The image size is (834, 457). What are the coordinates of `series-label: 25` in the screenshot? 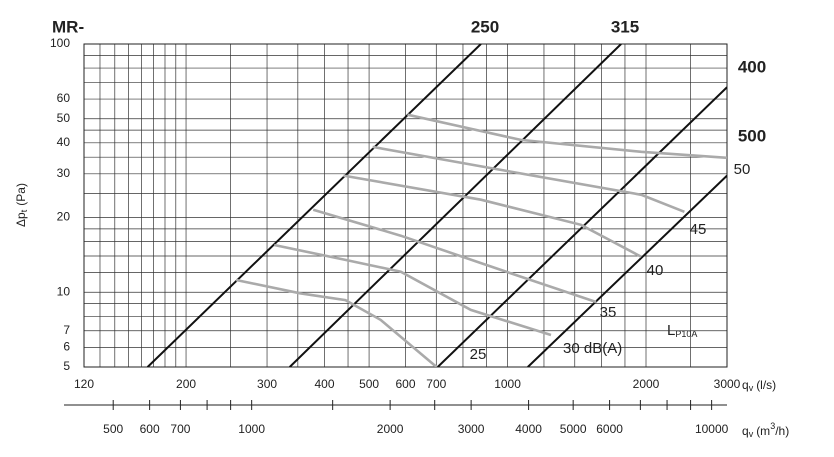 It's located at (478, 354).